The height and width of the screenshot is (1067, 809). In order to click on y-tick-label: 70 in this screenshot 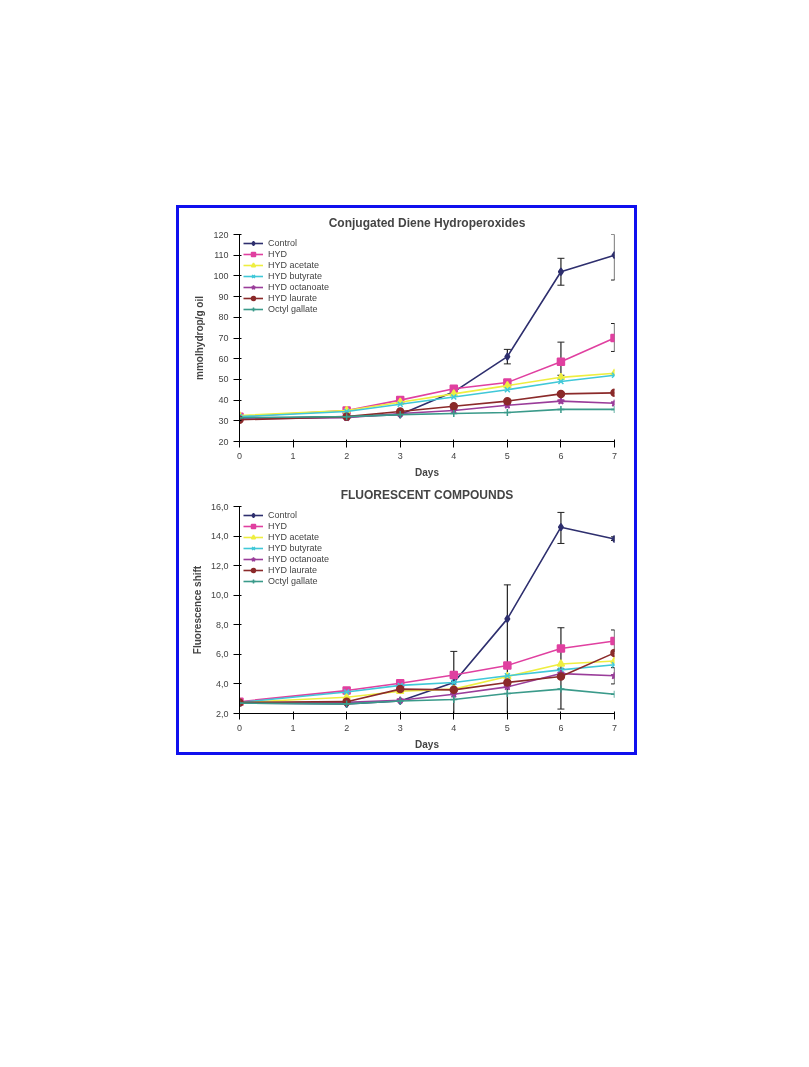, I will do `click(223, 338)`.